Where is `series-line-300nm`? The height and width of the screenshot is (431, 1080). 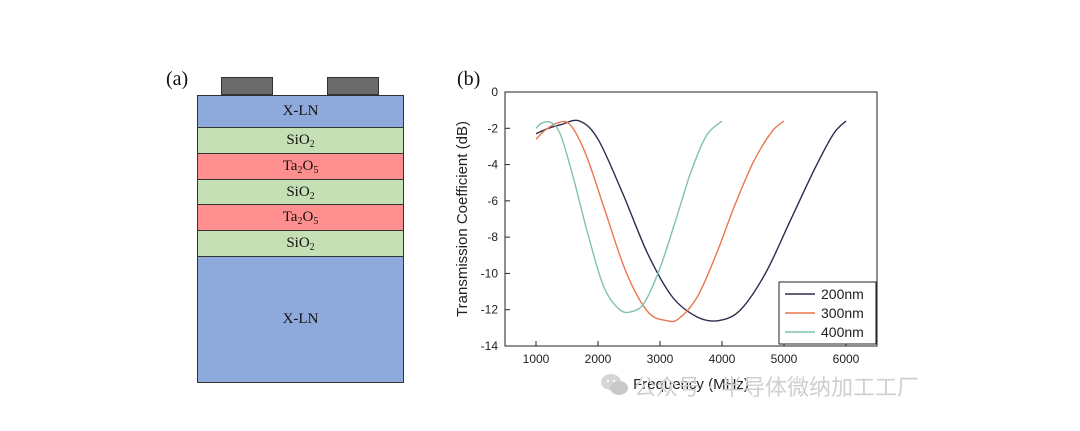 series-line-300nm is located at coordinates (660, 221).